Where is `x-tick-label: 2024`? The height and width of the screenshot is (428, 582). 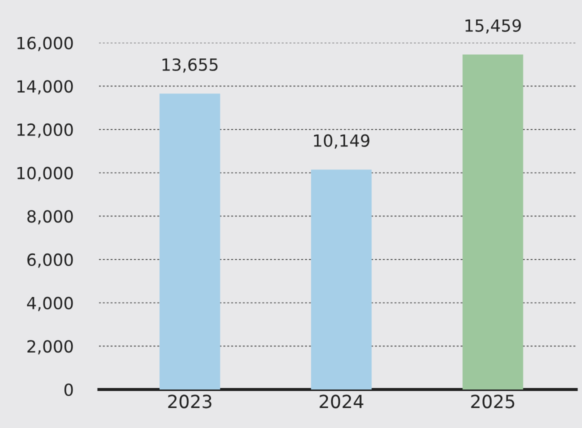 x-tick-label: 2024 is located at coordinates (342, 401).